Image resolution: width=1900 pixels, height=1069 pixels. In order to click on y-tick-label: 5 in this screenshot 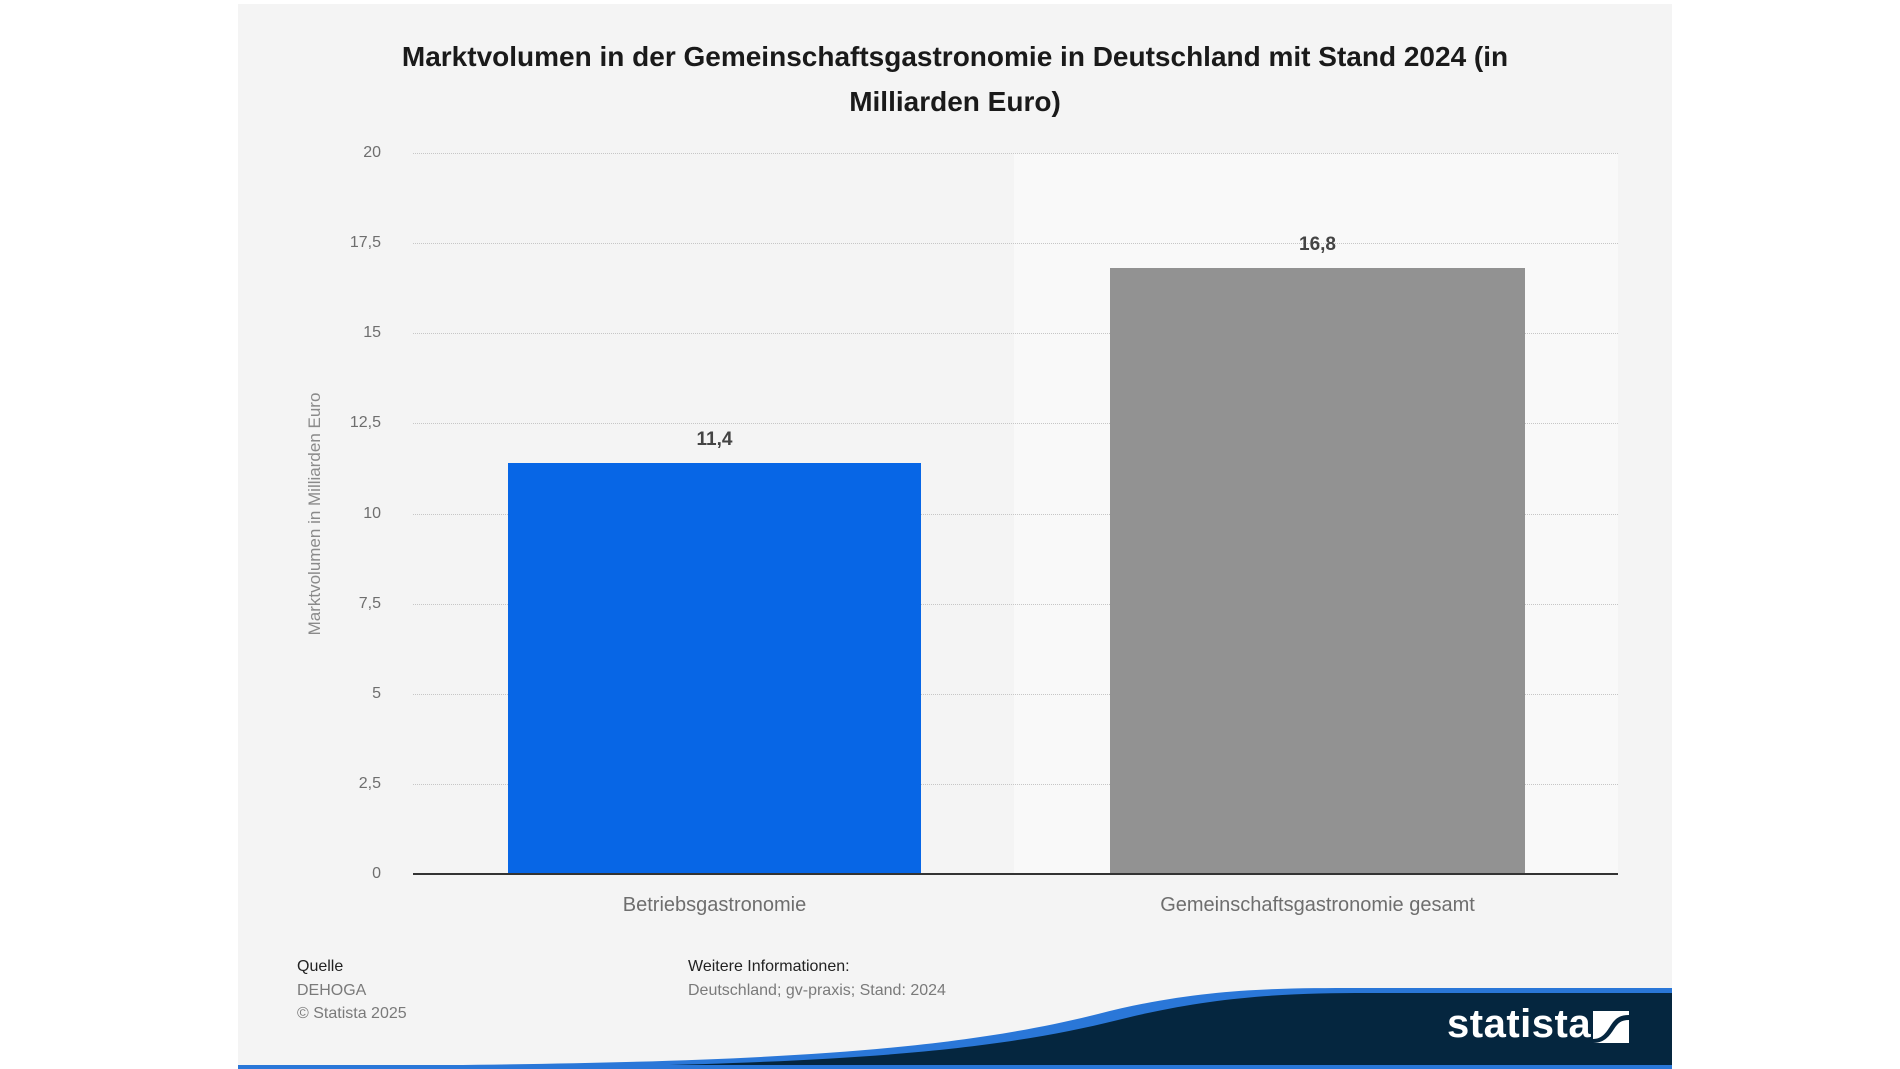, I will do `click(376, 693)`.